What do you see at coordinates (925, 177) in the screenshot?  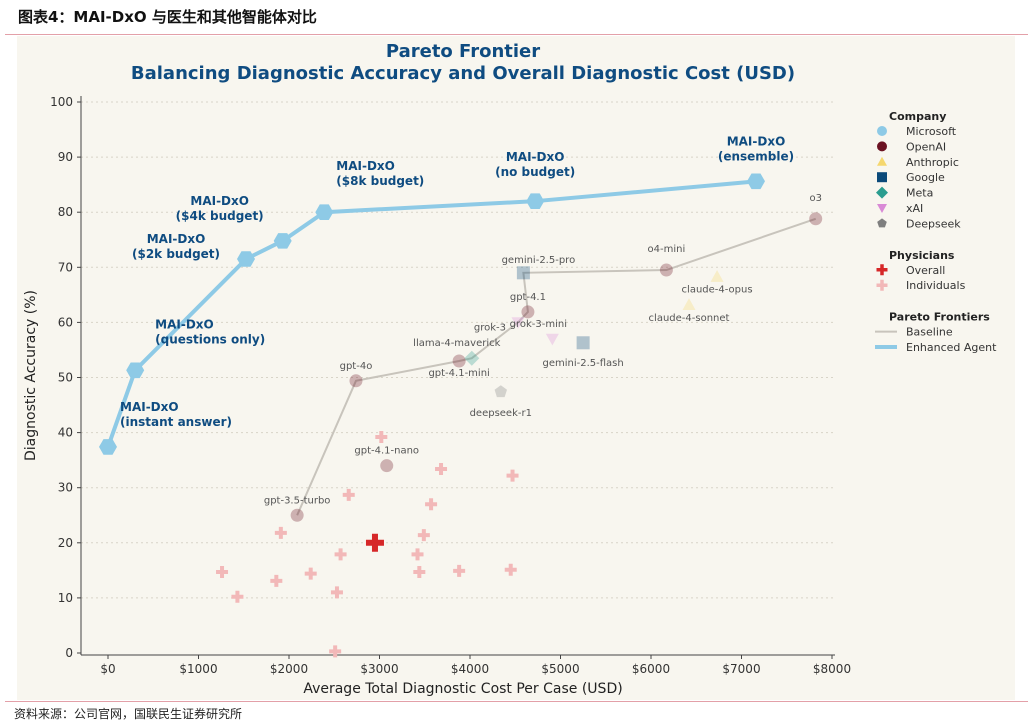 I see `legend-item-label: Google` at bounding box center [925, 177].